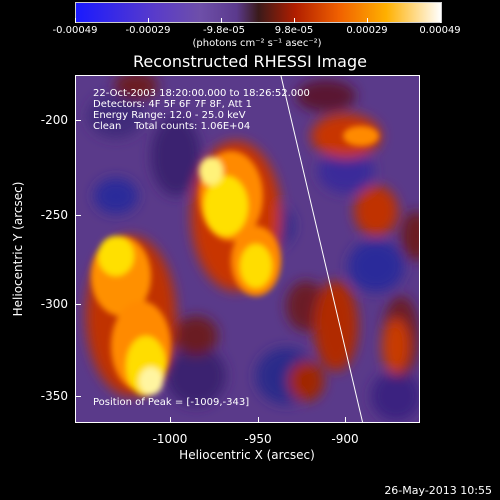 This screenshot has width=500, height=500. What do you see at coordinates (257, 43) in the screenshot?
I see `colorbar-units: (photons cm⁻² s⁻¹ asec⁻²)` at bounding box center [257, 43].